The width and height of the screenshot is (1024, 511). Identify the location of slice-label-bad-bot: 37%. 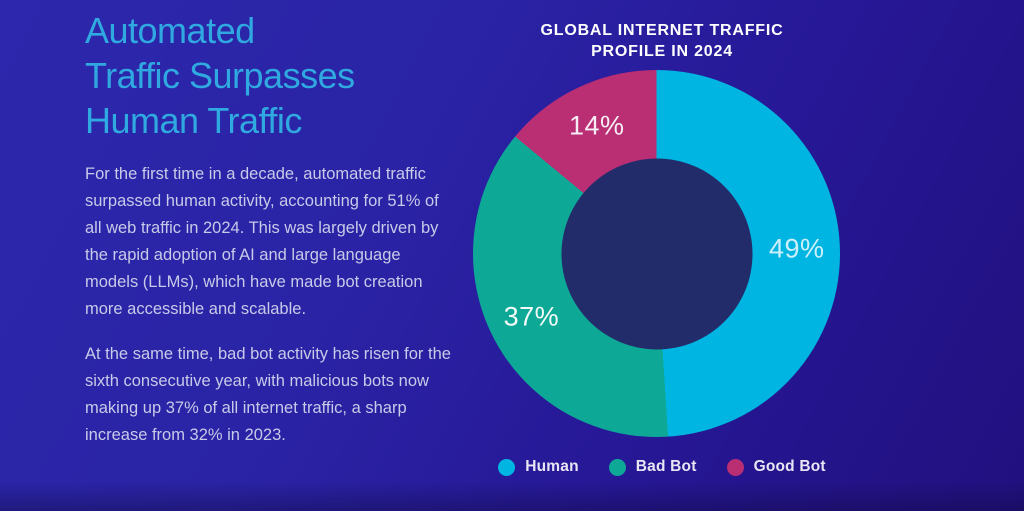
(531, 316).